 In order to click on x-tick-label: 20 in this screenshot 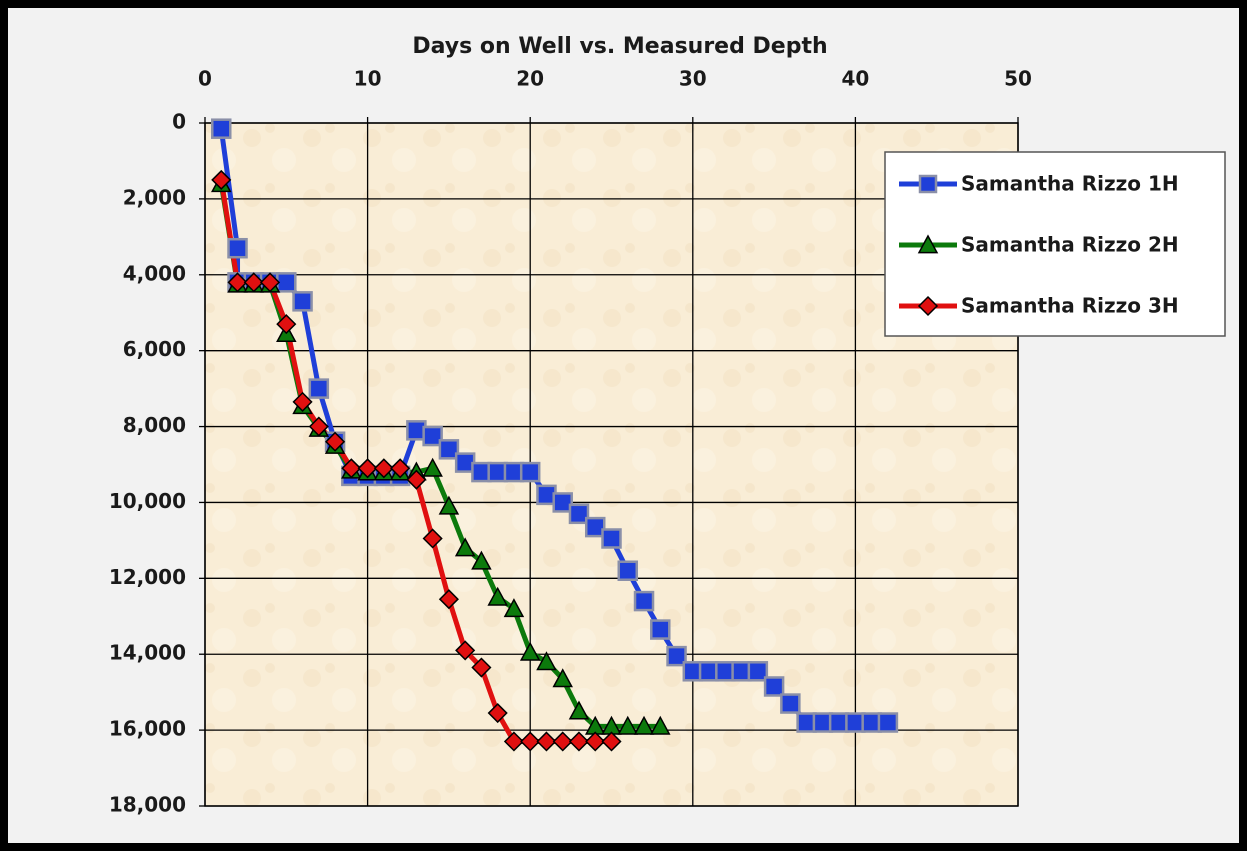, I will do `click(530, 79)`.